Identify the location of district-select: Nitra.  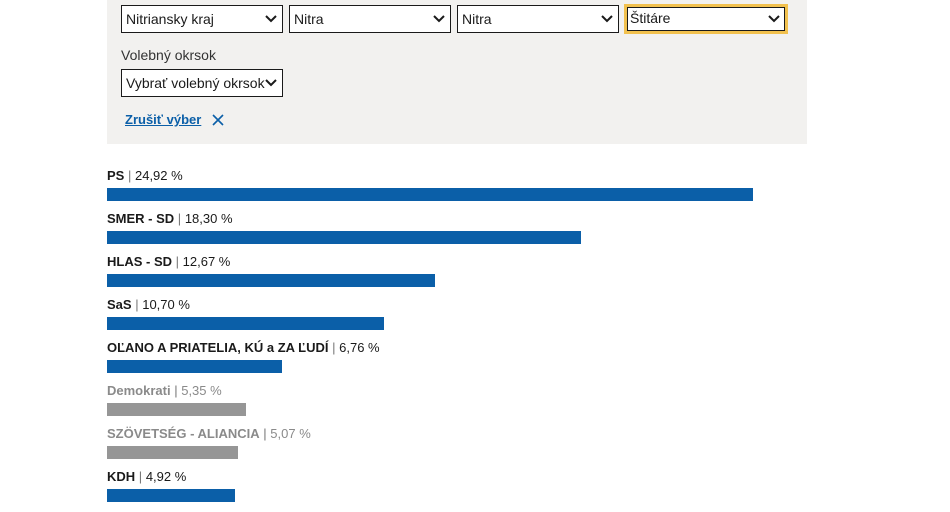
(370, 19).